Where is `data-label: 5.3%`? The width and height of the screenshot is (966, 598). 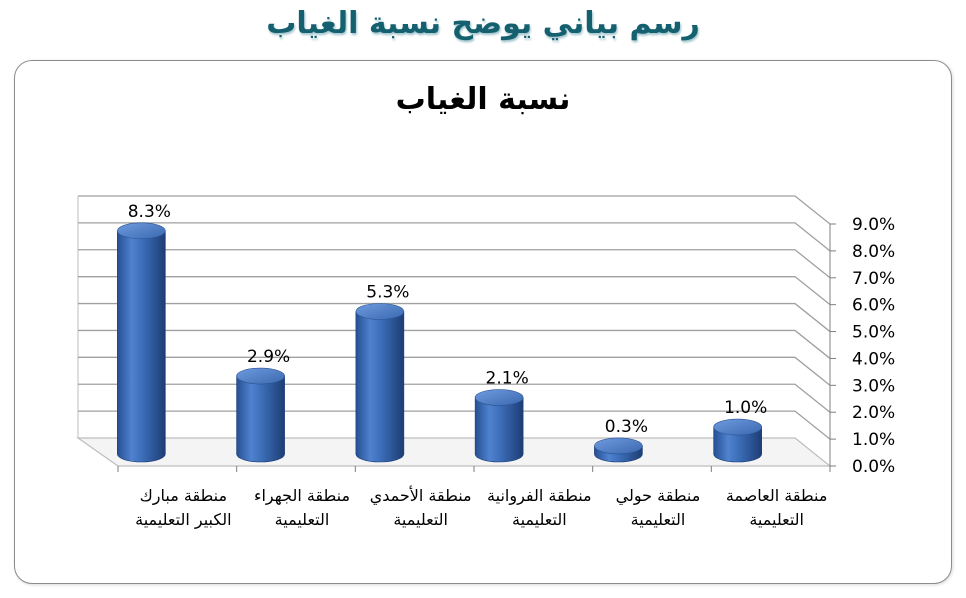
data-label: 5.3% is located at coordinates (387, 292).